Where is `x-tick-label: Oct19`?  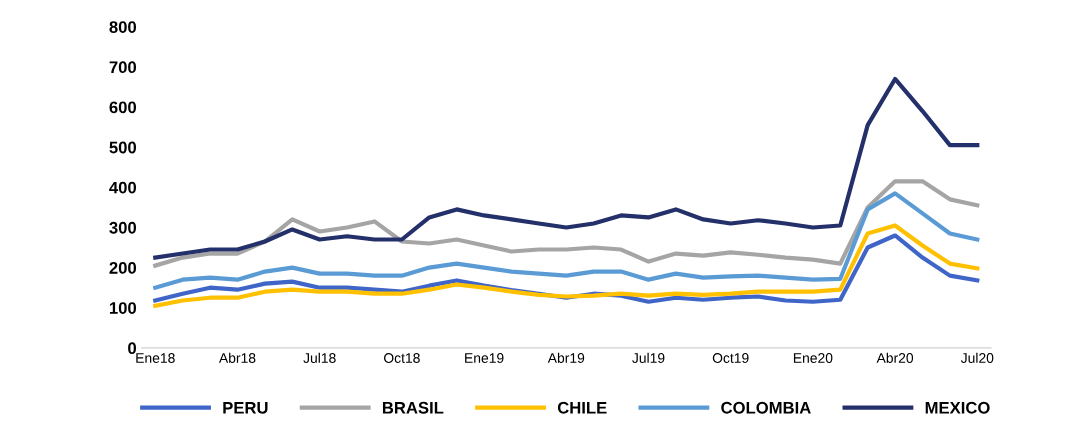
x-tick-label: Oct19 is located at coordinates (730, 358).